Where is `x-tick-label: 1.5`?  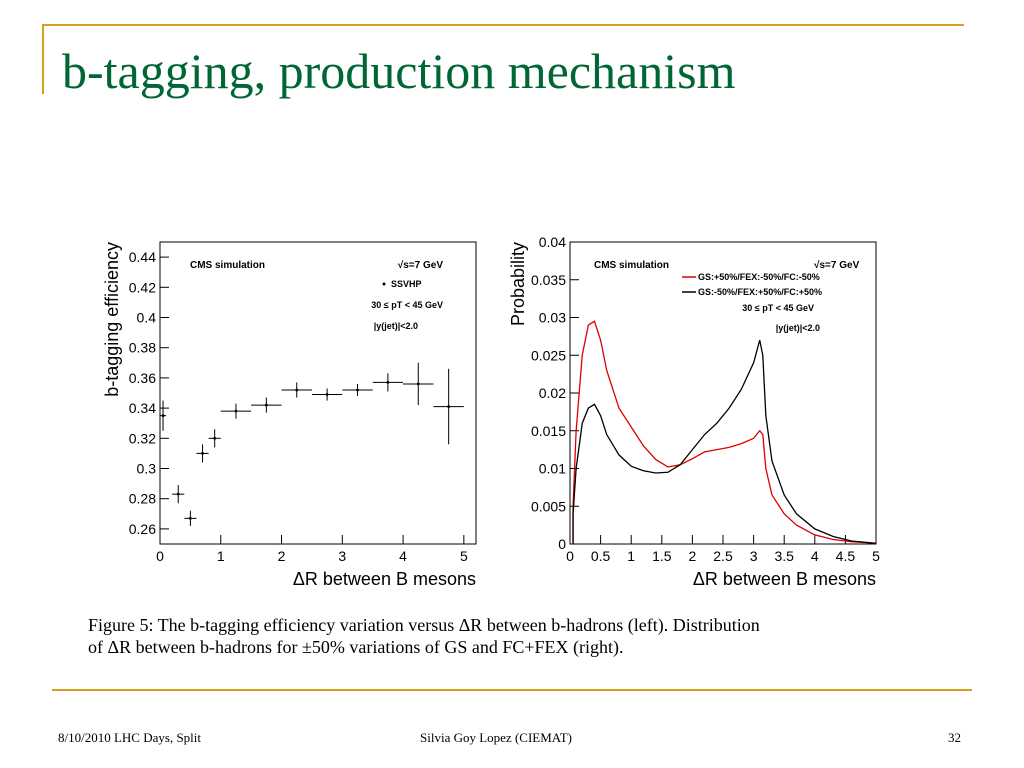 x-tick-label: 1.5 is located at coordinates (662, 556).